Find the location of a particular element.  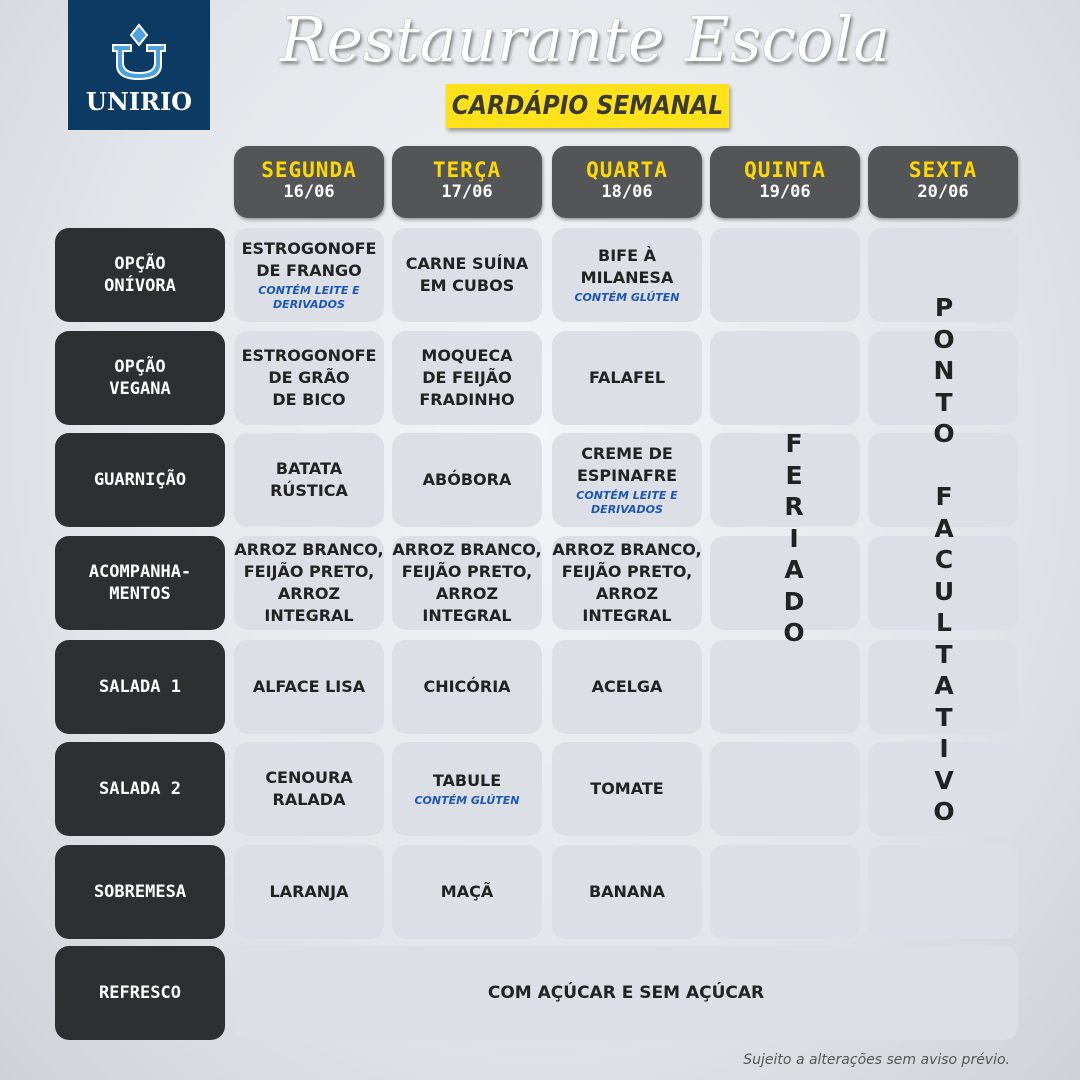

day-header: SEGUNDA 16/06 is located at coordinates (309, 182).